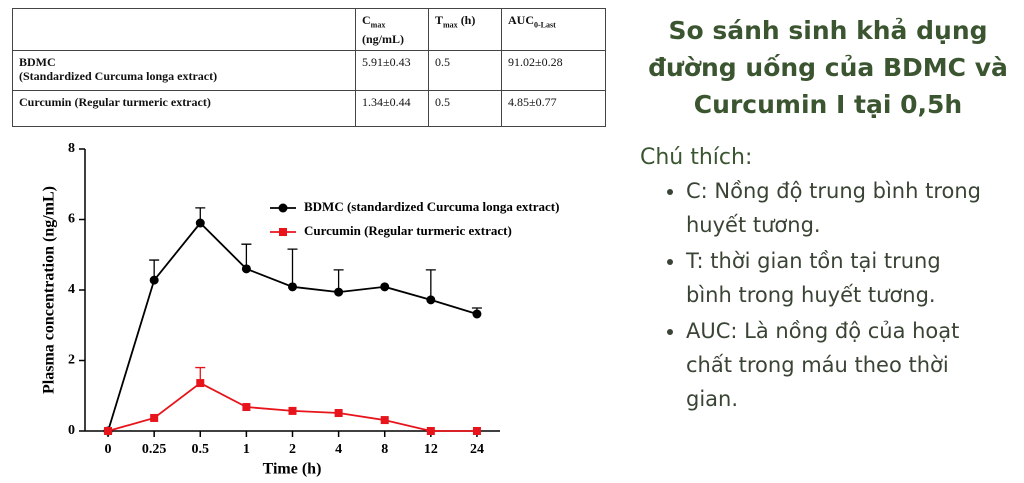 The height and width of the screenshot is (483, 1024). Describe the element at coordinates (71, 360) in the screenshot. I see `y-tick-label: 2` at that location.